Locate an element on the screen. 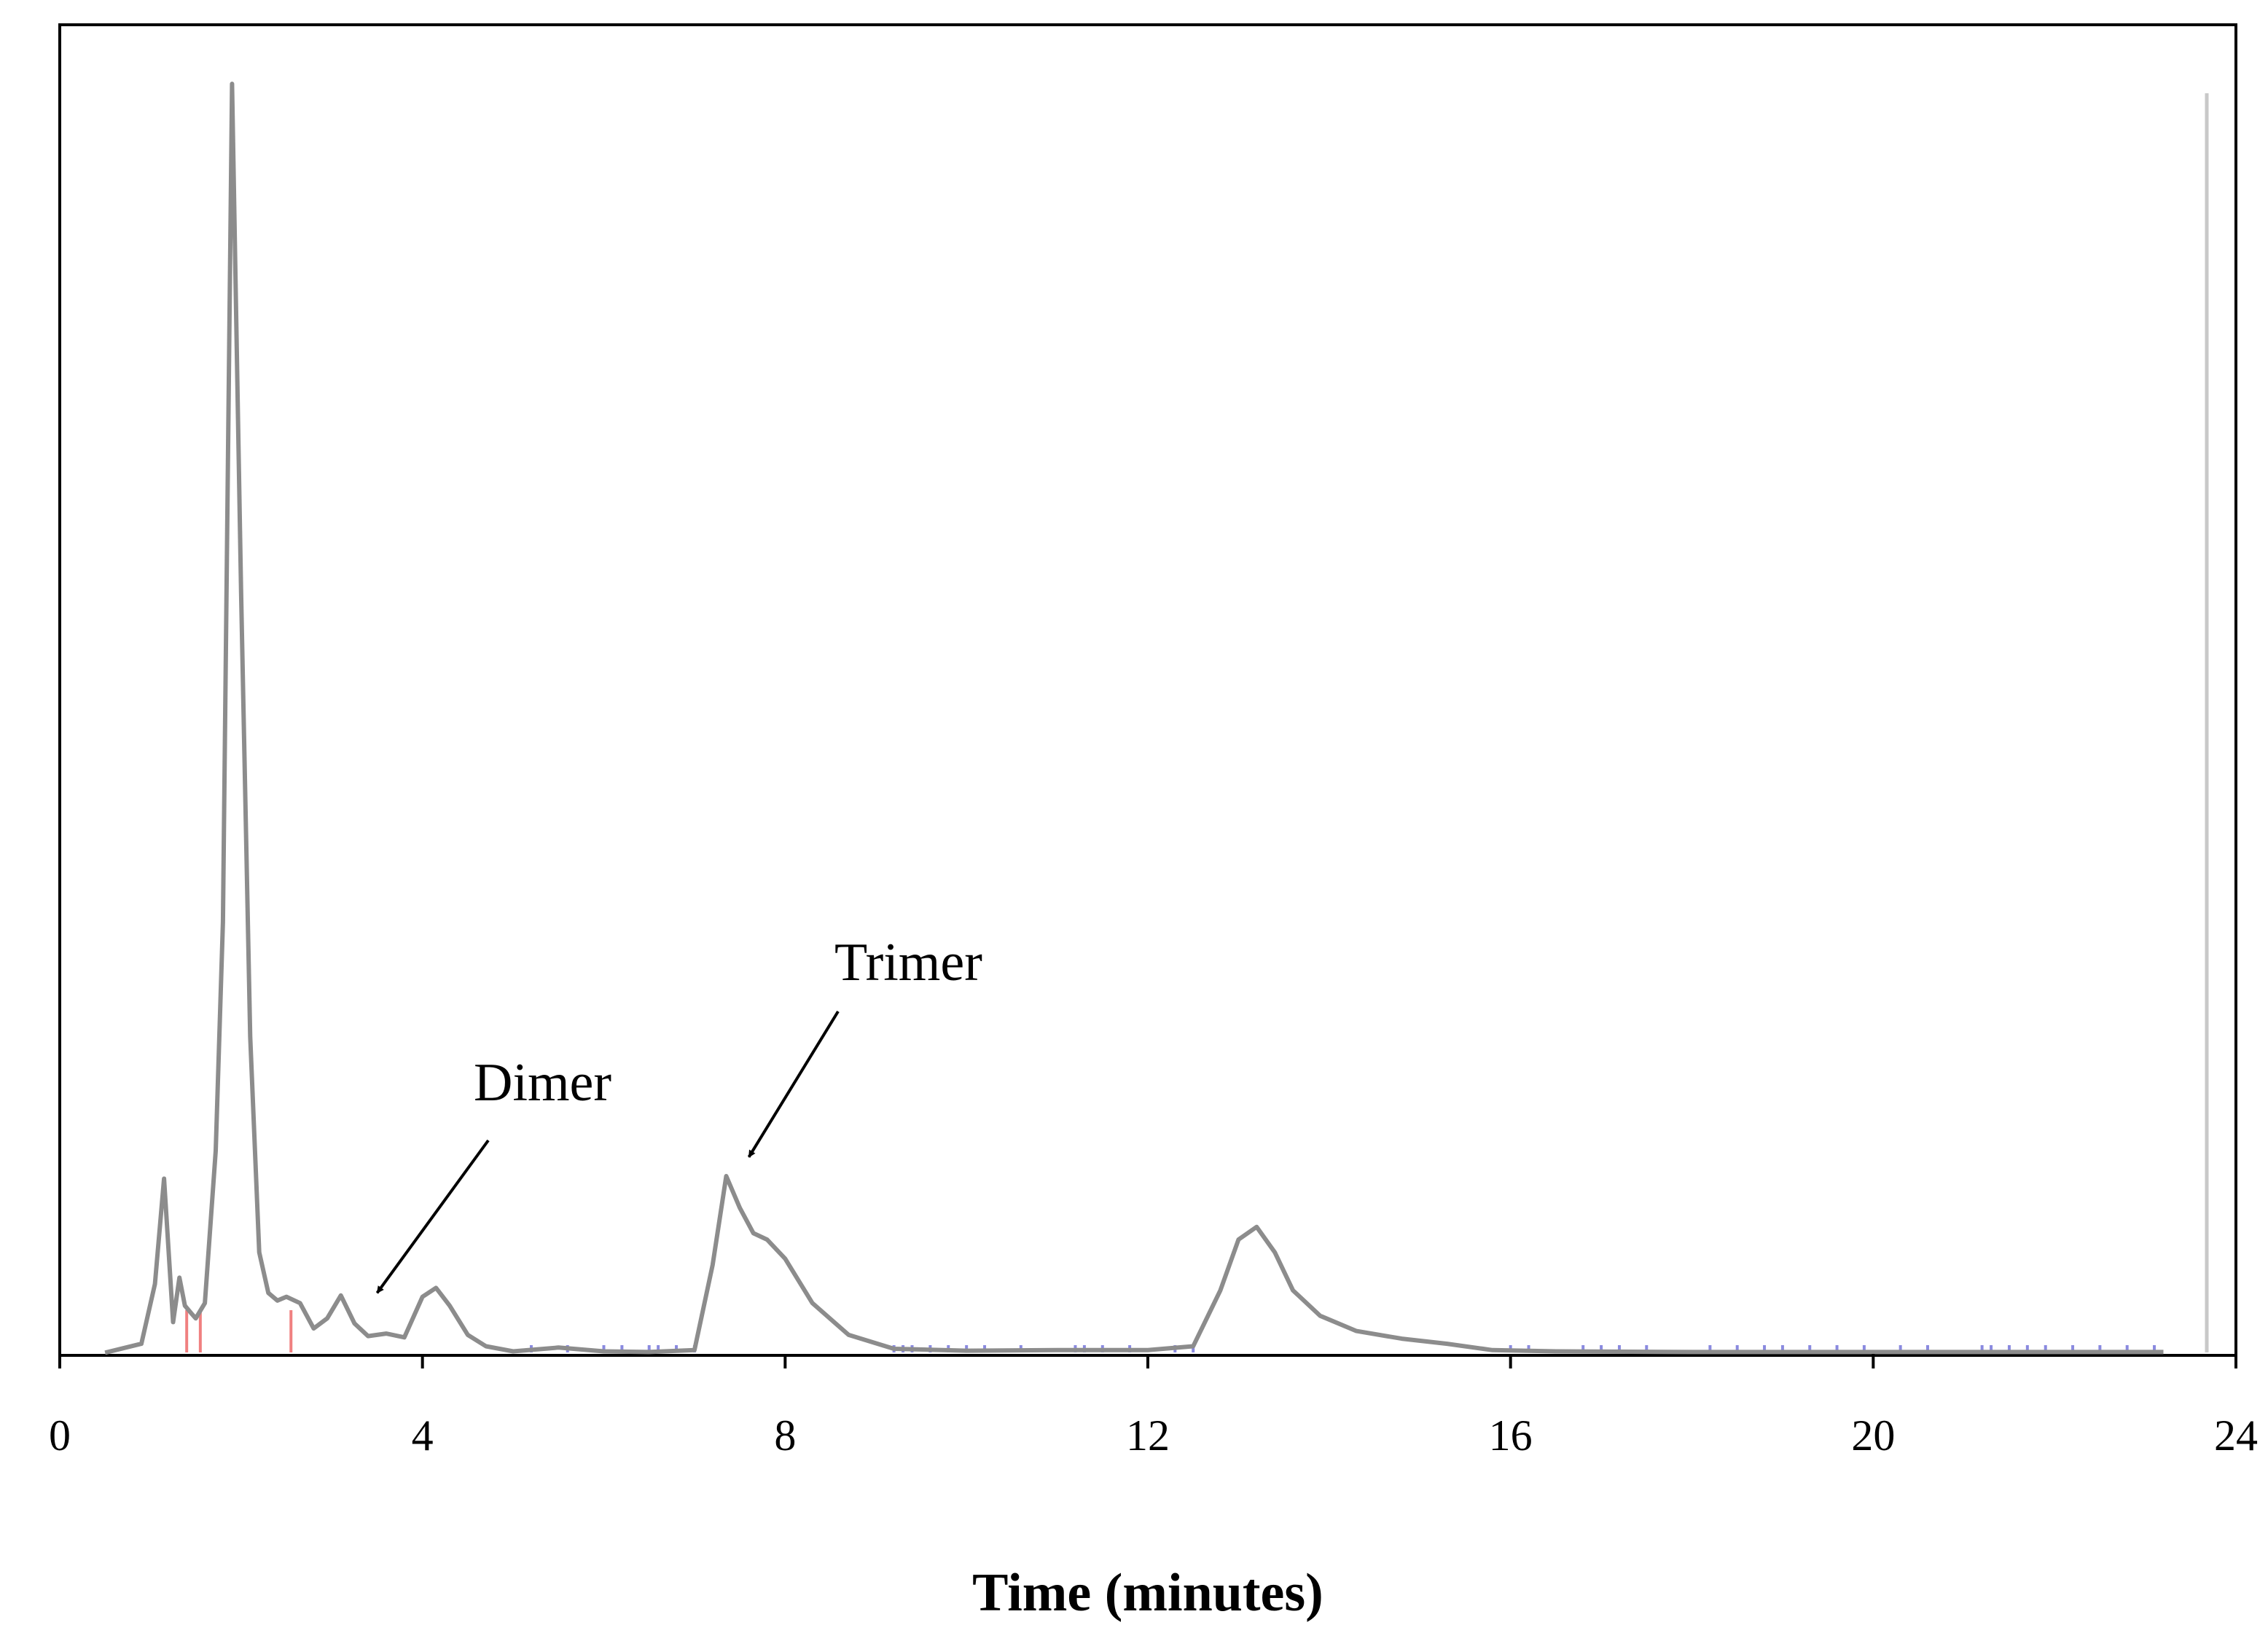 This screenshot has height=1641, width=2268. x-tick-label: 8 is located at coordinates (785, 1435).